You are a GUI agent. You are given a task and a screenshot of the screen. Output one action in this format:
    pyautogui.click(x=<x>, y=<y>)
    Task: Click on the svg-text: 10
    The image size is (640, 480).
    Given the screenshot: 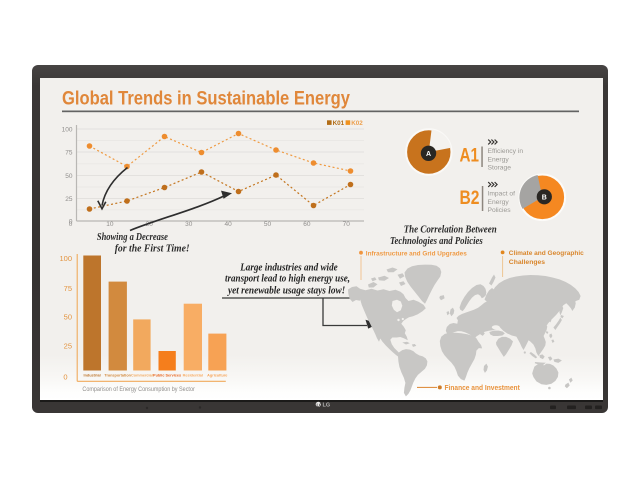 What is the action you would take?
    pyautogui.click(x=110, y=224)
    